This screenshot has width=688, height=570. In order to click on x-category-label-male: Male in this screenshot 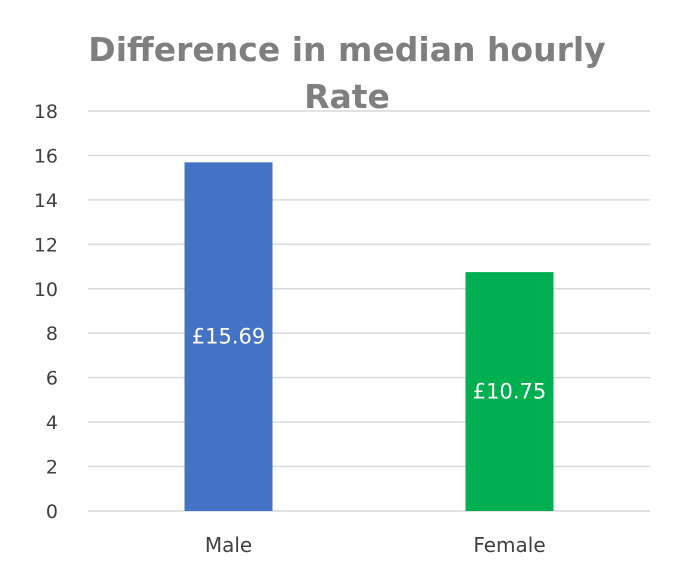, I will do `click(228, 545)`.